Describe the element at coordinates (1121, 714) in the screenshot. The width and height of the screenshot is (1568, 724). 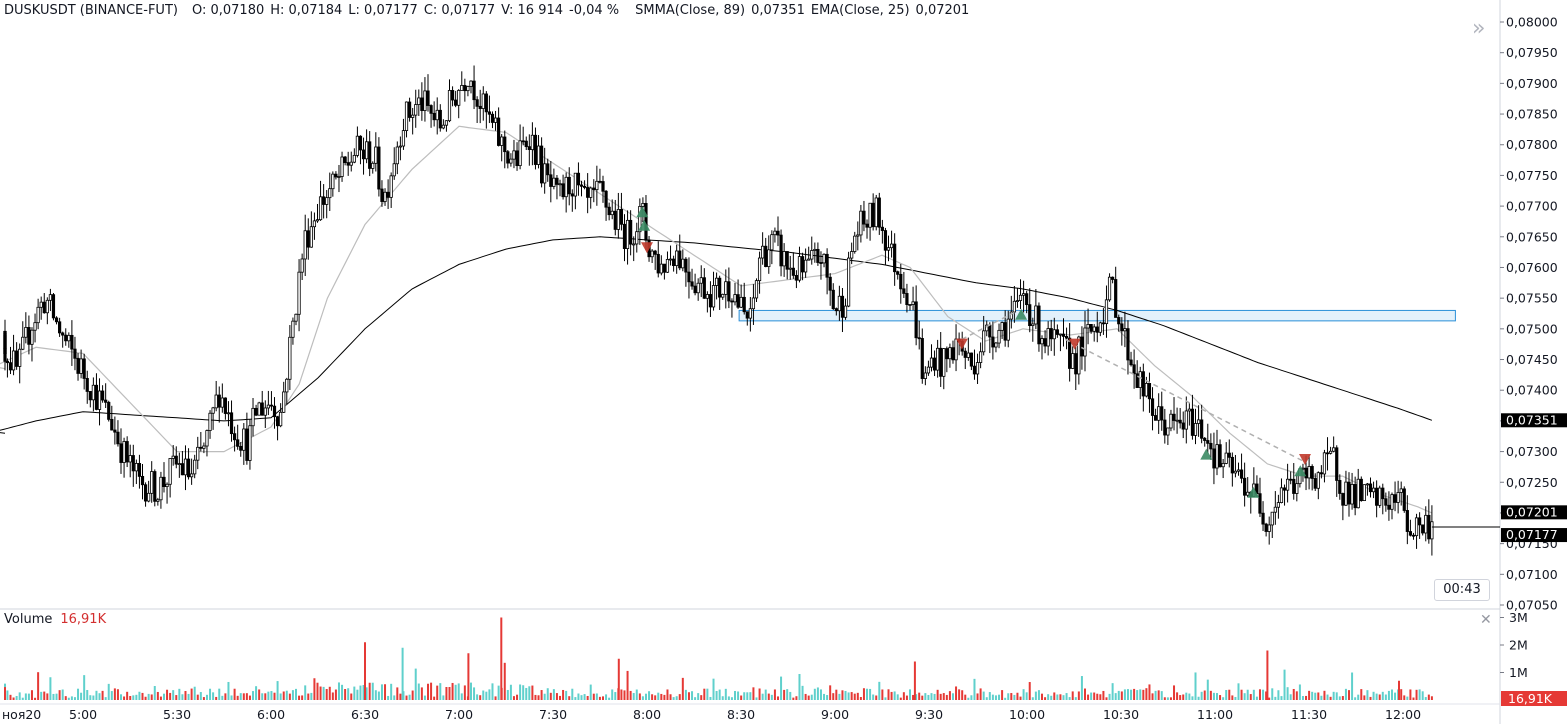
I see `time-label: 10:30` at that location.